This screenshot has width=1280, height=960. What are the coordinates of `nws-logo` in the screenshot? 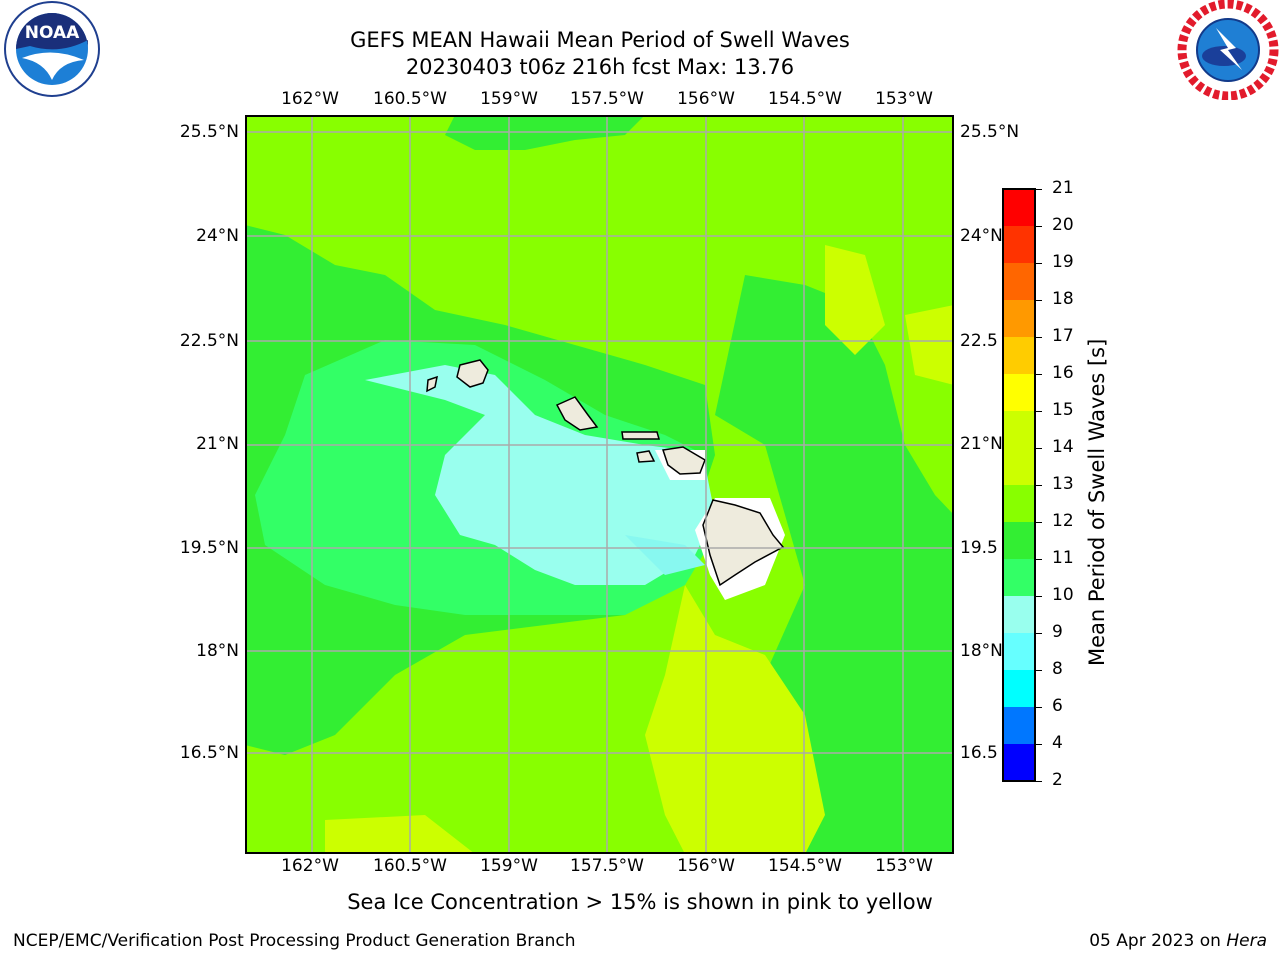 It's located at (1228, 50).